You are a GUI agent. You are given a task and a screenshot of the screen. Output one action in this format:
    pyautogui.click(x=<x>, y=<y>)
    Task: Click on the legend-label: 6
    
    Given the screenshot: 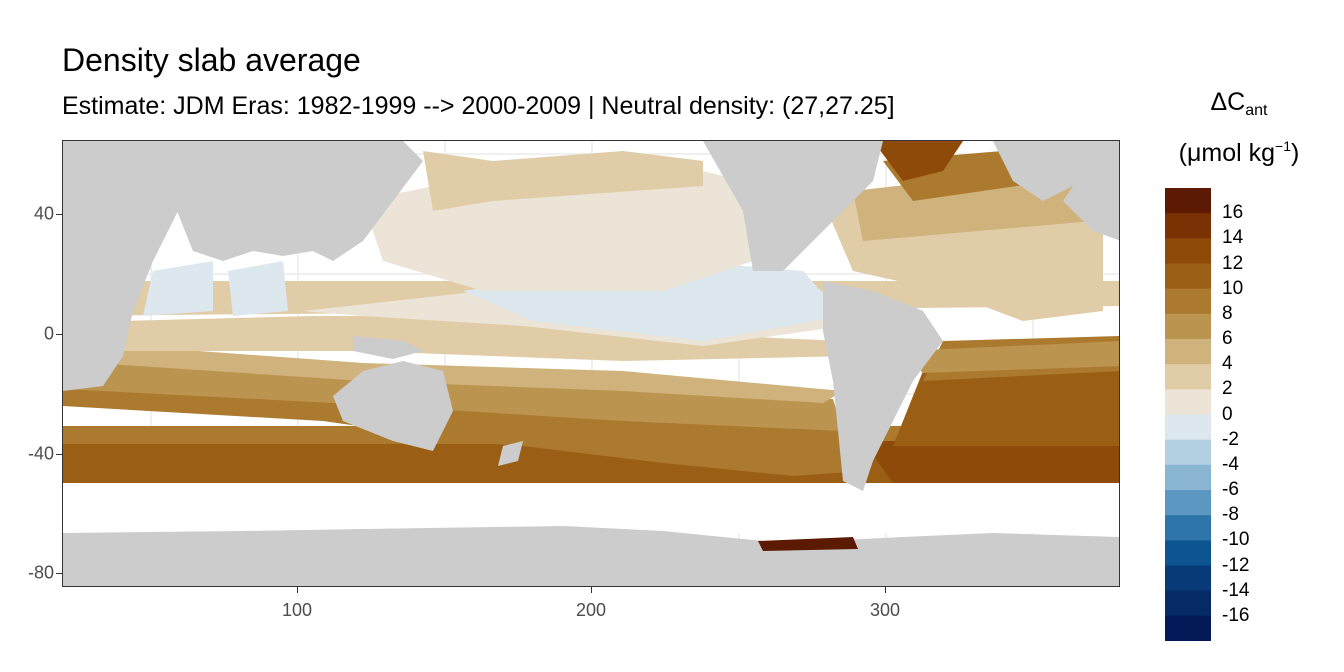 What is the action you would take?
    pyautogui.click(x=1227, y=338)
    